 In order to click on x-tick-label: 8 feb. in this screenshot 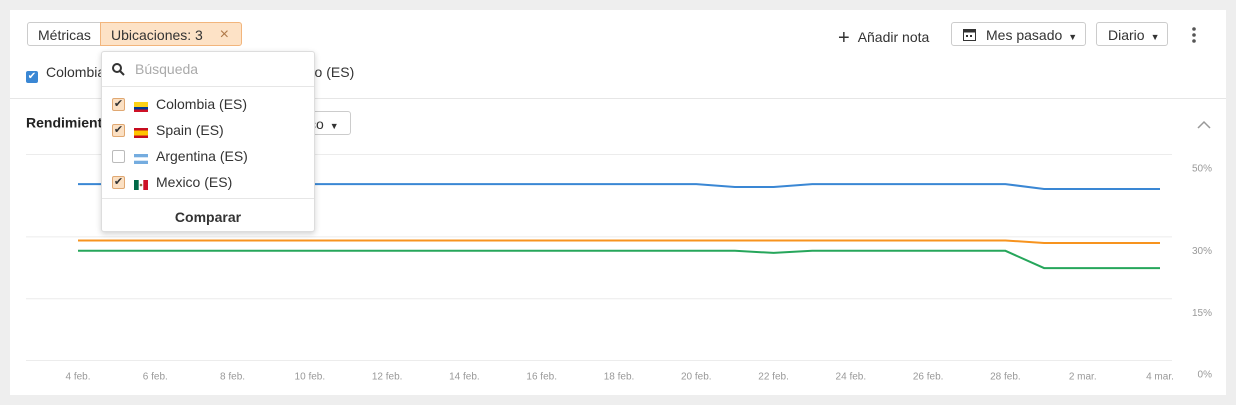, I will do `click(232, 377)`.